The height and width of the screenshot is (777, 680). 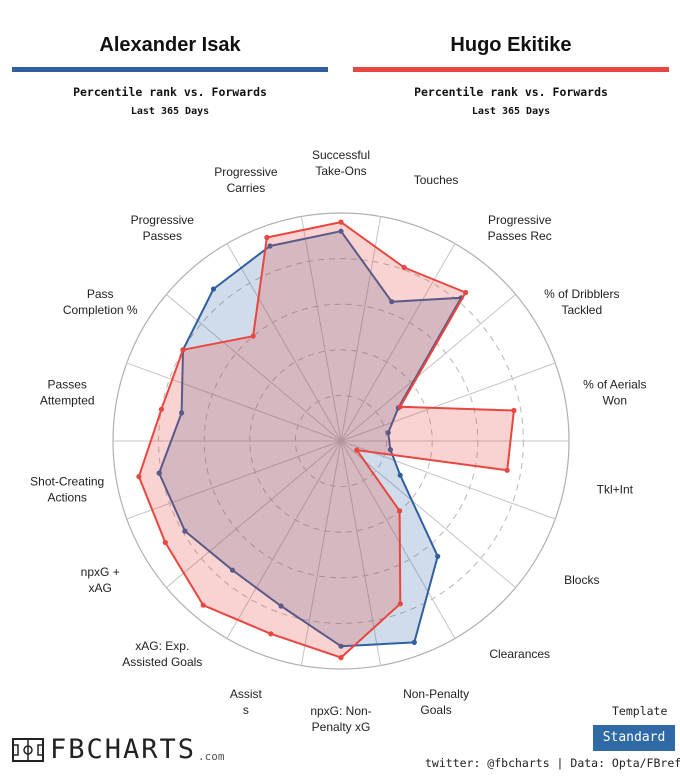 What do you see at coordinates (436, 694) in the screenshot?
I see `axis-label-line: Non-Penalty` at bounding box center [436, 694].